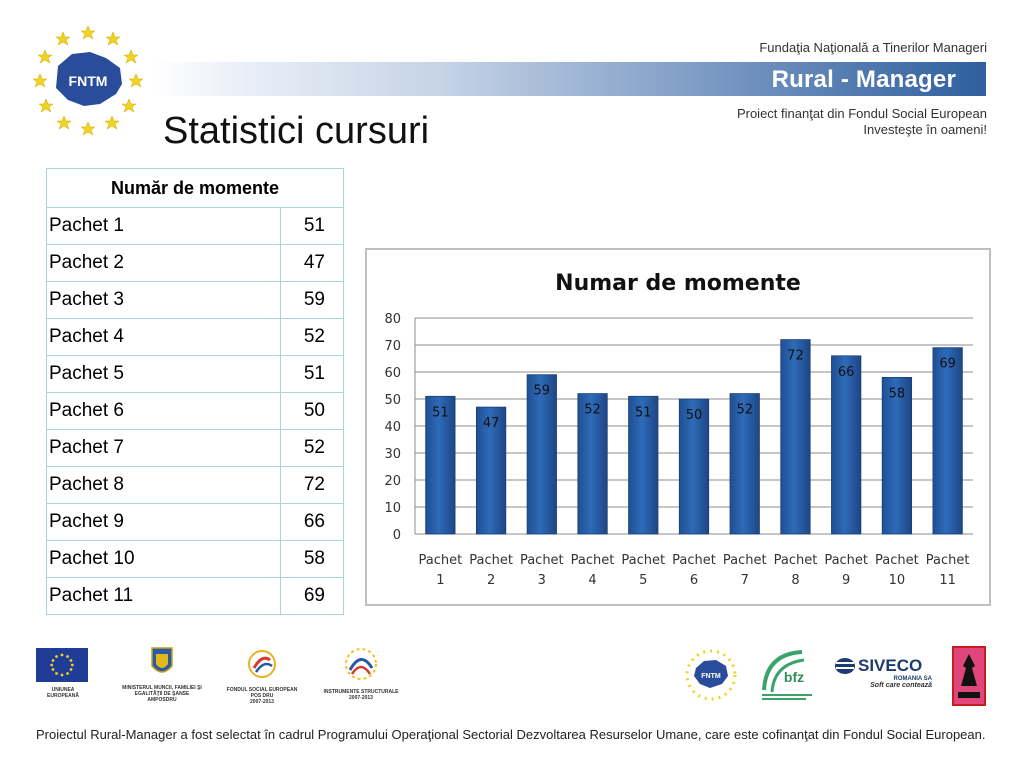 The width and height of the screenshot is (1024, 768). What do you see at coordinates (163, 522) in the screenshot?
I see `row-label: Pachet 9` at bounding box center [163, 522].